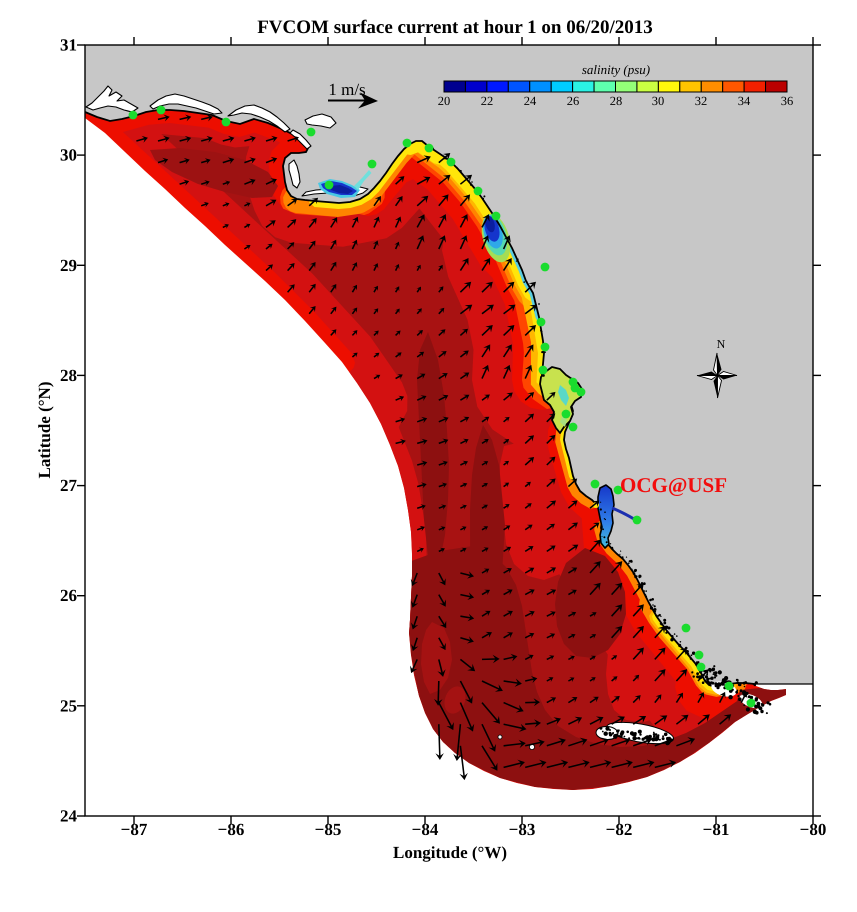 The width and height of the screenshot is (857, 912). Describe the element at coordinates (134, 829) in the screenshot. I see `svg-text: −87` at that location.